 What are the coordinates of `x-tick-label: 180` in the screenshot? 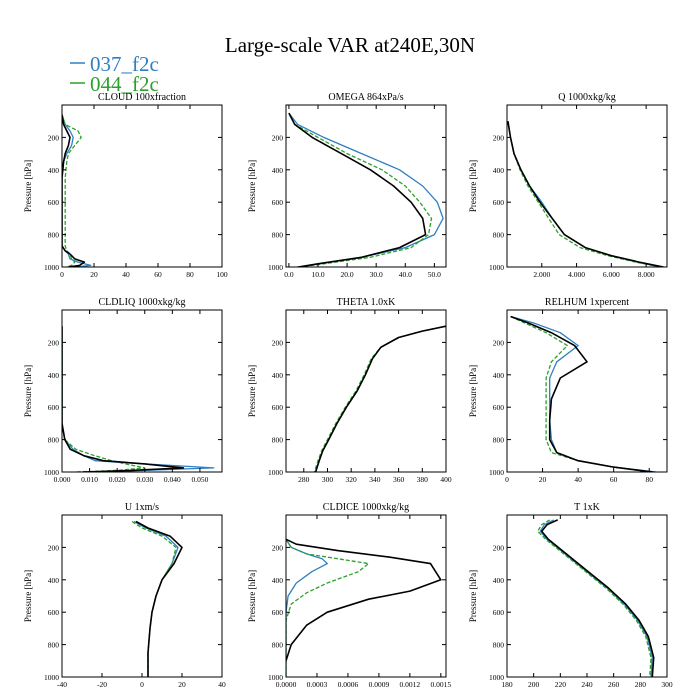 It's located at (507, 684).